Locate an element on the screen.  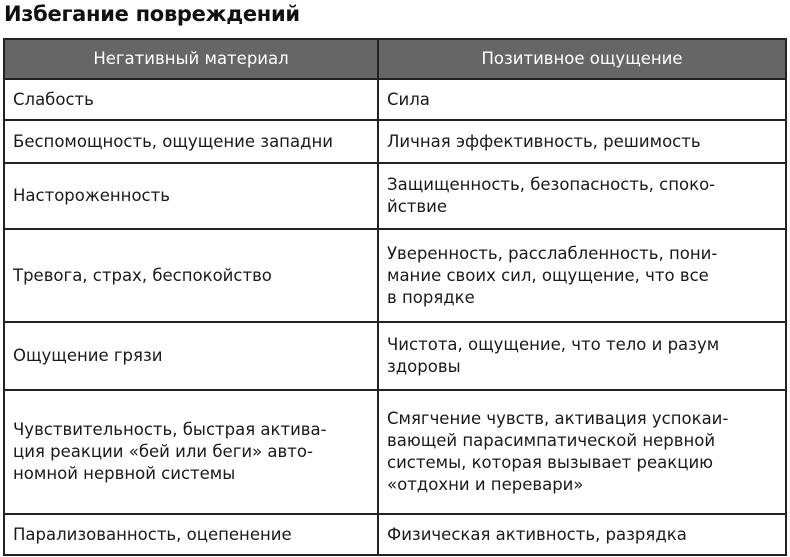
negative-cell: Настороженность is located at coordinates (191, 196).